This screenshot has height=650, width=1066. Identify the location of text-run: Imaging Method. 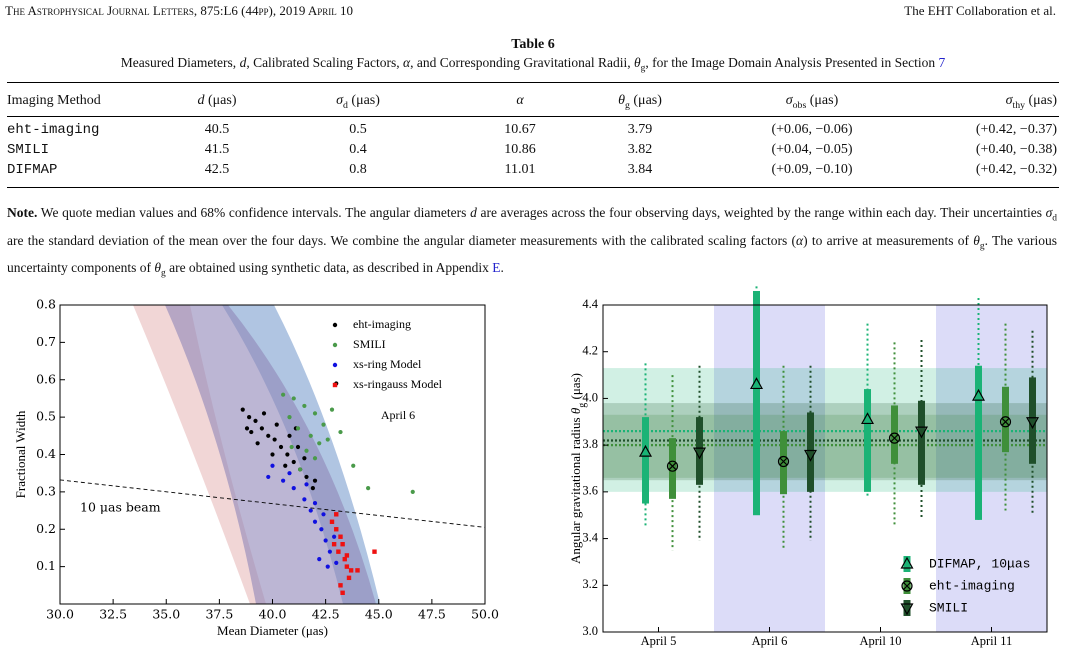
(54, 100).